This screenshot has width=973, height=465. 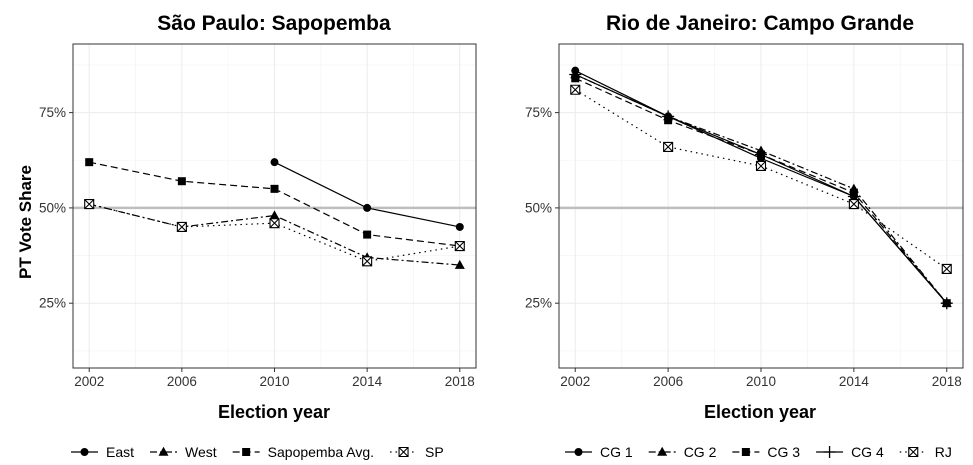 I want to click on panel-title-sao-paulo: São Paulo: Sapopemba, so click(x=274, y=23).